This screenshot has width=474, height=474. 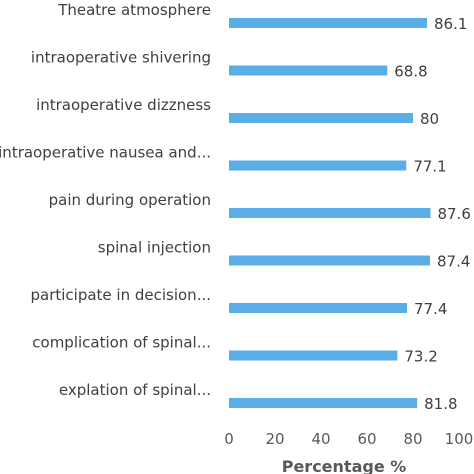 I want to click on value-label: 77.4, so click(x=430, y=309).